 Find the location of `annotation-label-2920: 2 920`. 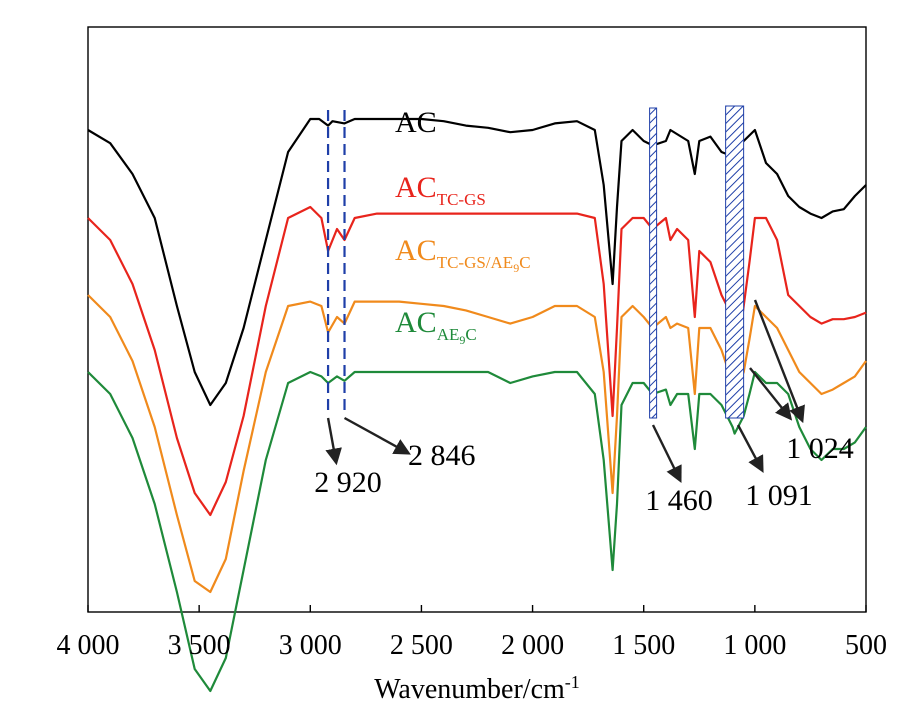

annotation-label-2920: 2 920 is located at coordinates (348, 482).